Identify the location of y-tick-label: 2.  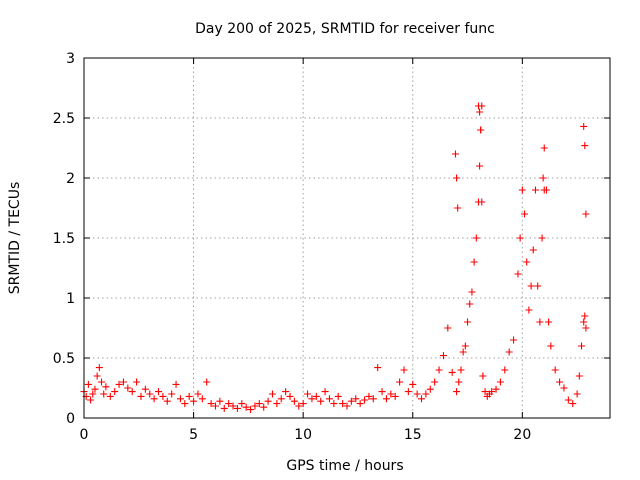
(70, 179).